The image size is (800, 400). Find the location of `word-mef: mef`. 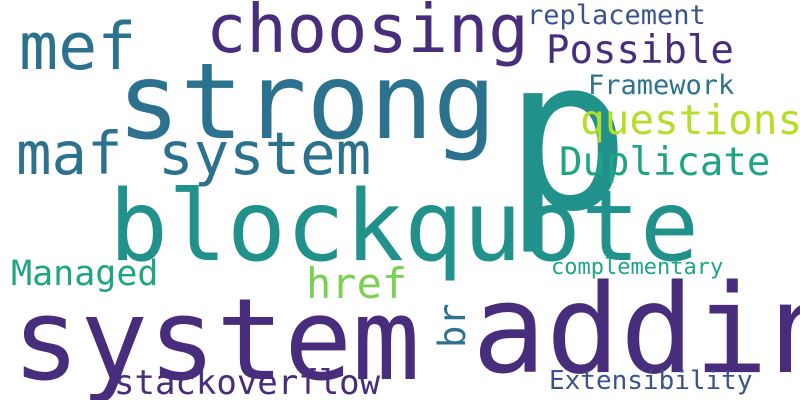

word-mef: mef is located at coordinates (78, 47).